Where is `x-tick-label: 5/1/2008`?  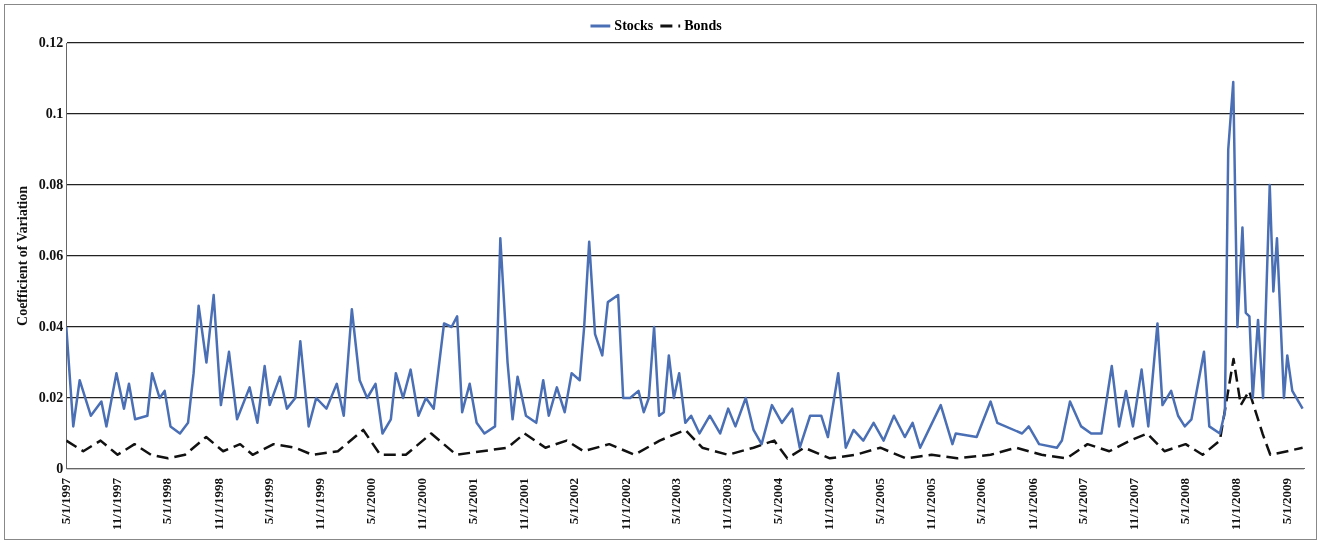 x-tick-label: 5/1/2008 is located at coordinates (1184, 501).